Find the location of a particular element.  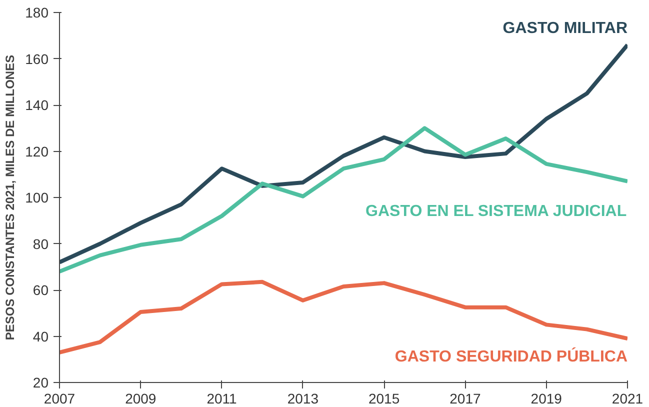

x-tick-label: 2019 is located at coordinates (546, 398).